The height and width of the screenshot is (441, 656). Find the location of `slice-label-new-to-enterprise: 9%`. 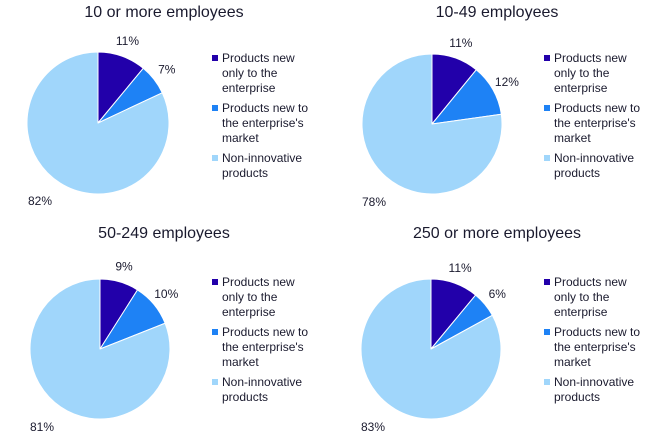

slice-label-new-to-enterprise: 9% is located at coordinates (124, 266).